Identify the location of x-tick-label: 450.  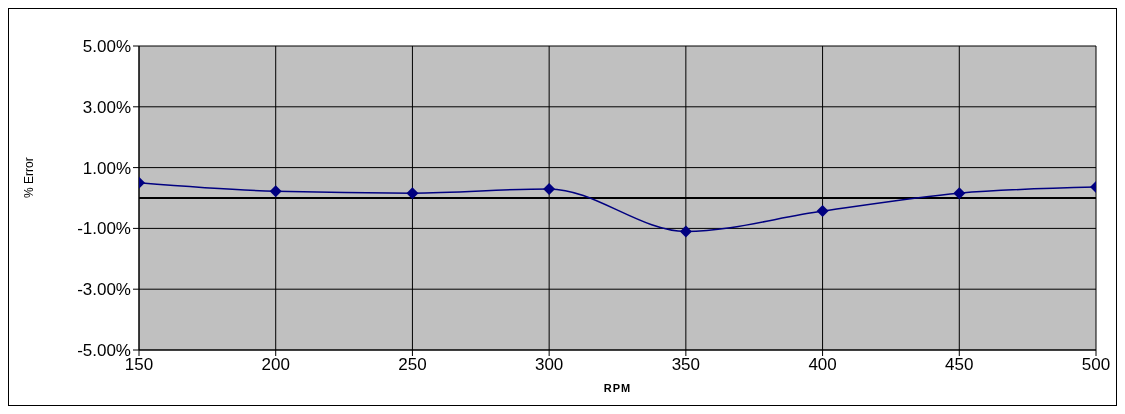
(959, 365).